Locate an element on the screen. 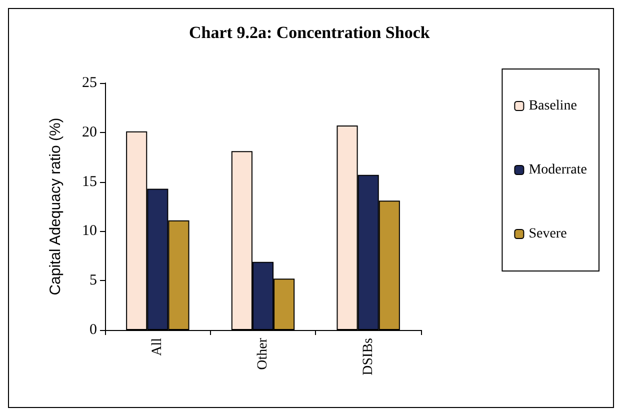  x-tick-label: All is located at coordinates (158, 347).